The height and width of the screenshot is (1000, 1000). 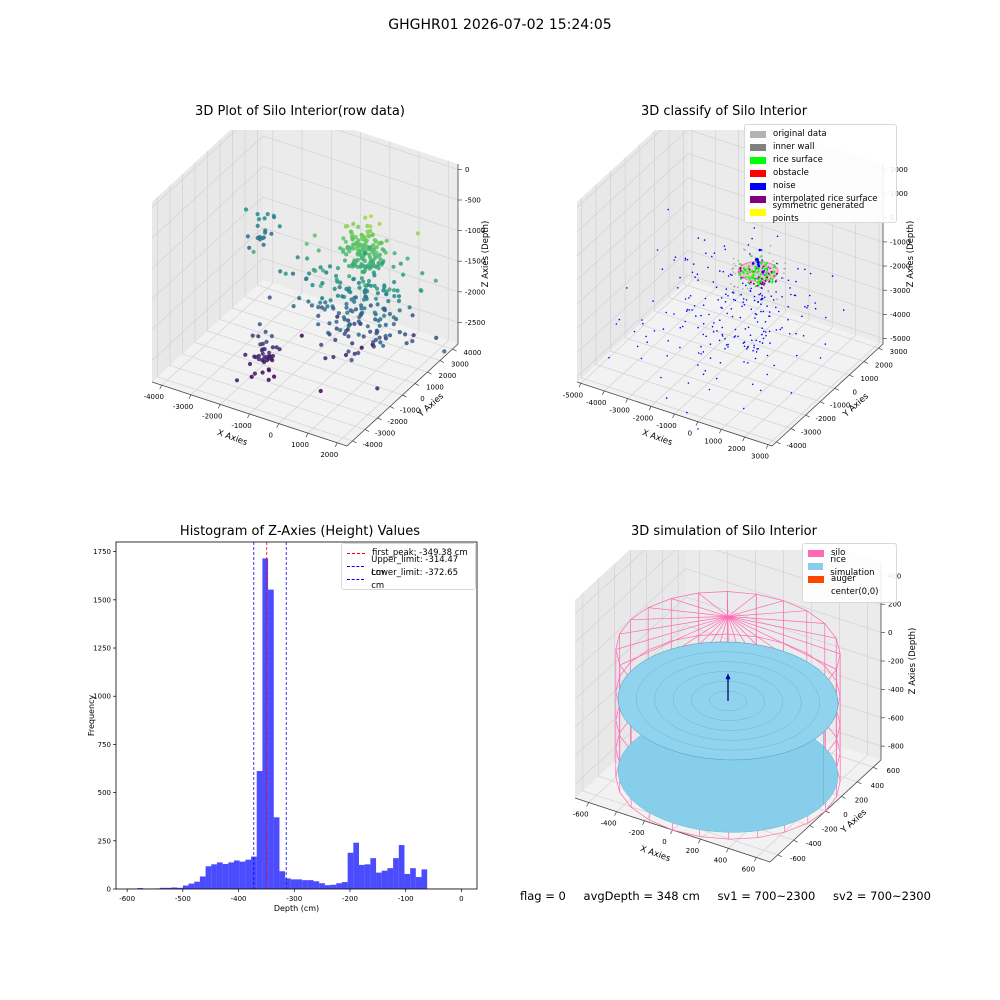 I want to click on silo-rib, so click(x=784, y=699).